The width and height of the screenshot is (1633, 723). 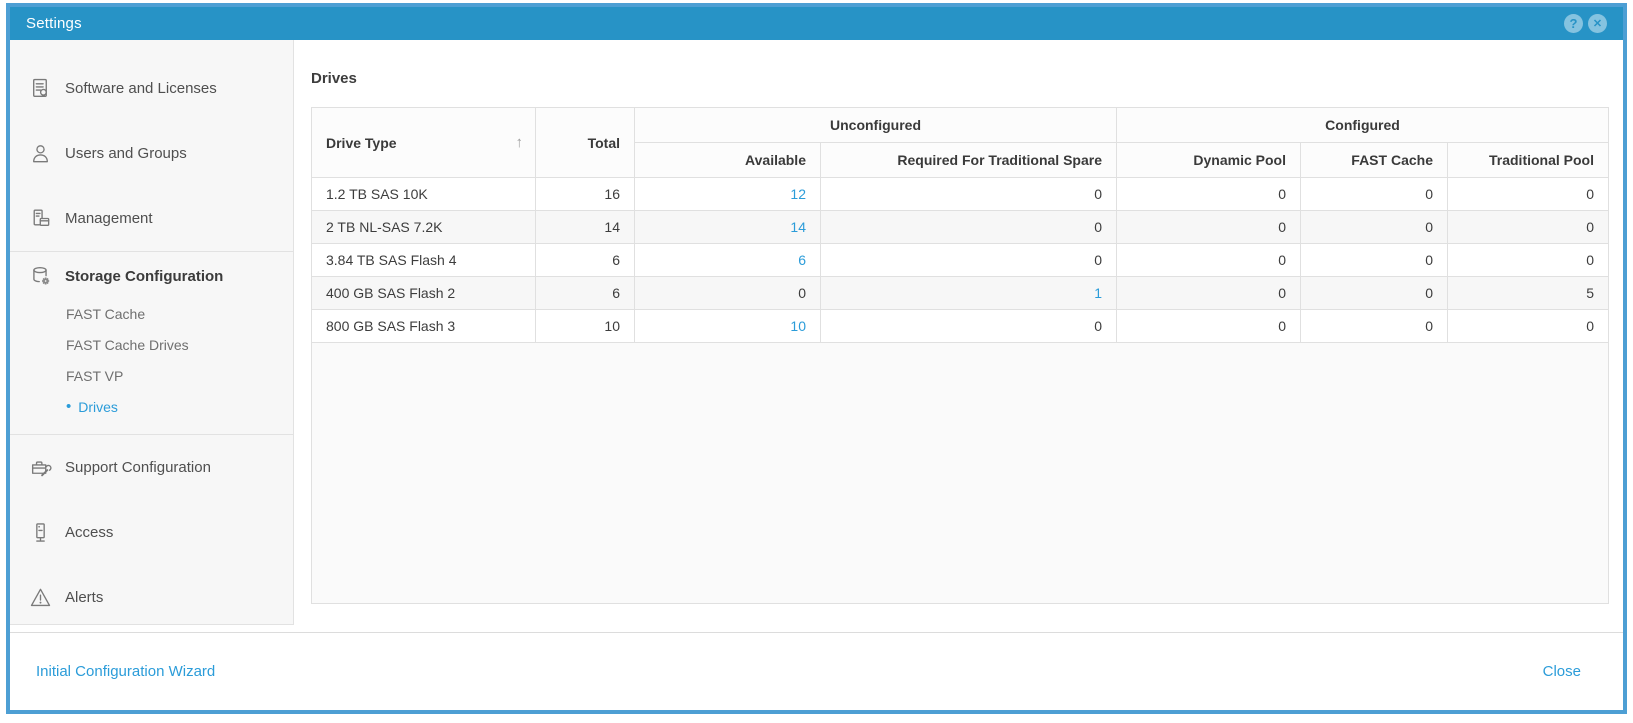 What do you see at coordinates (40, 89) in the screenshot?
I see `software-licenses-icon` at bounding box center [40, 89].